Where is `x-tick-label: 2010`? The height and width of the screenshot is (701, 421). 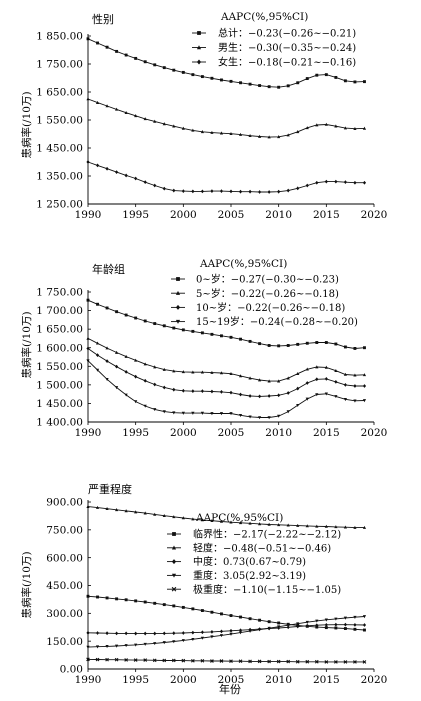 x-tick-label: 2010 is located at coordinates (278, 680).